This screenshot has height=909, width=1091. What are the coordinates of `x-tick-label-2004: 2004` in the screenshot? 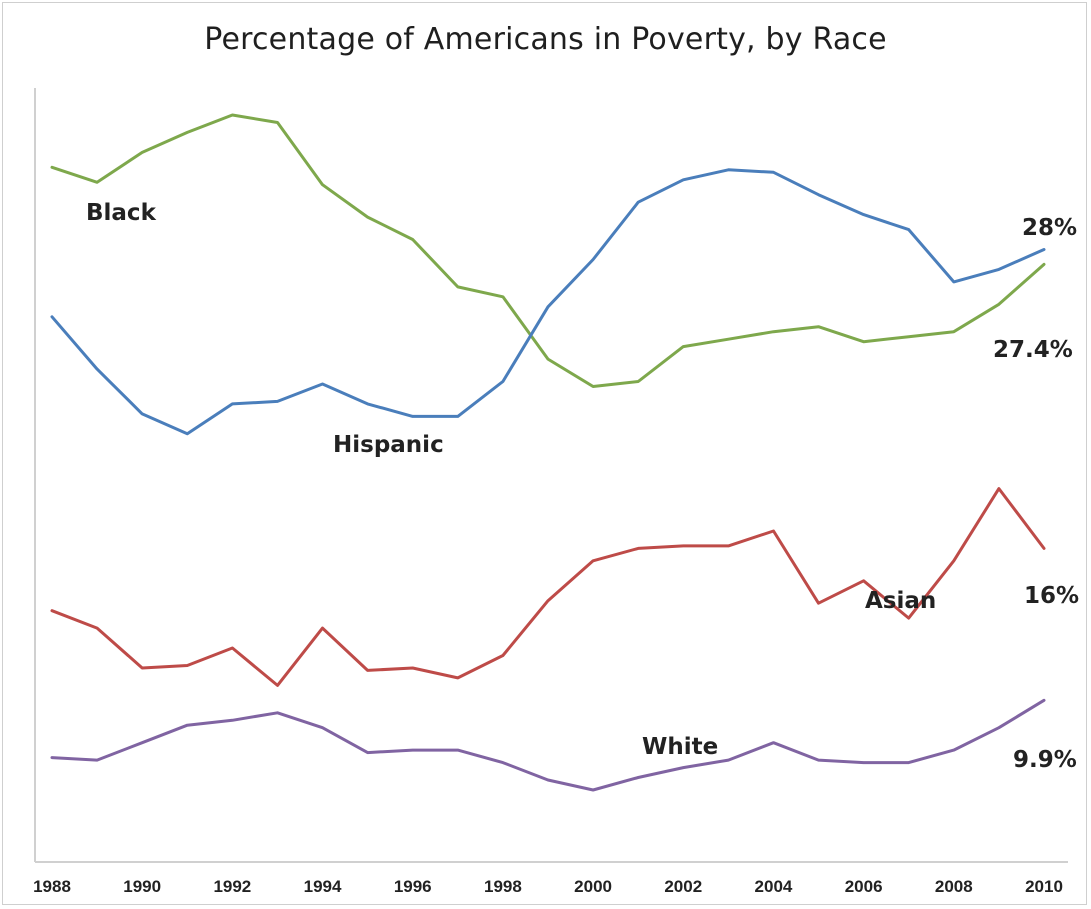 It's located at (774, 886).